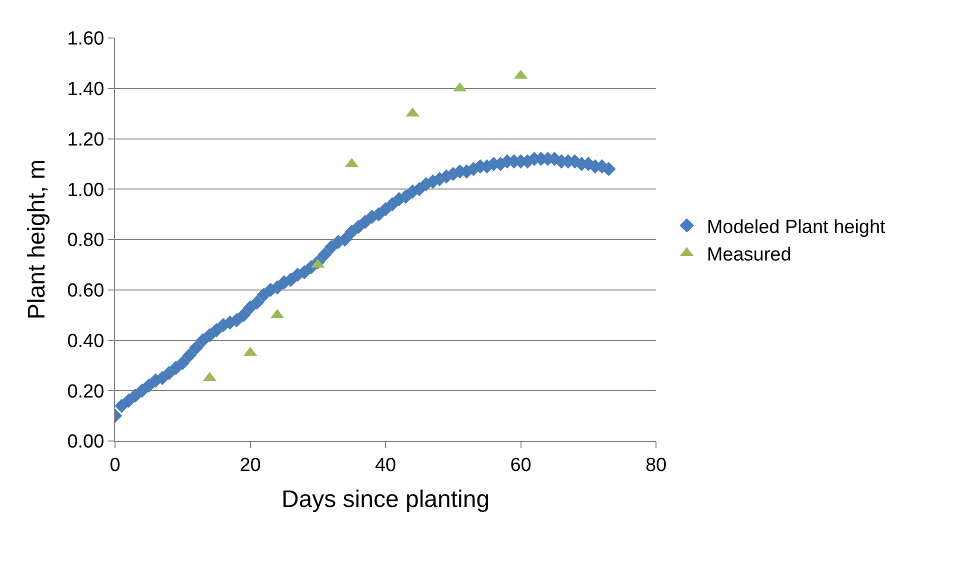 Image resolution: width=956 pixels, height=581 pixels. Describe the element at coordinates (385, 500) in the screenshot. I see `x-axis-title: Days since planting` at that location.